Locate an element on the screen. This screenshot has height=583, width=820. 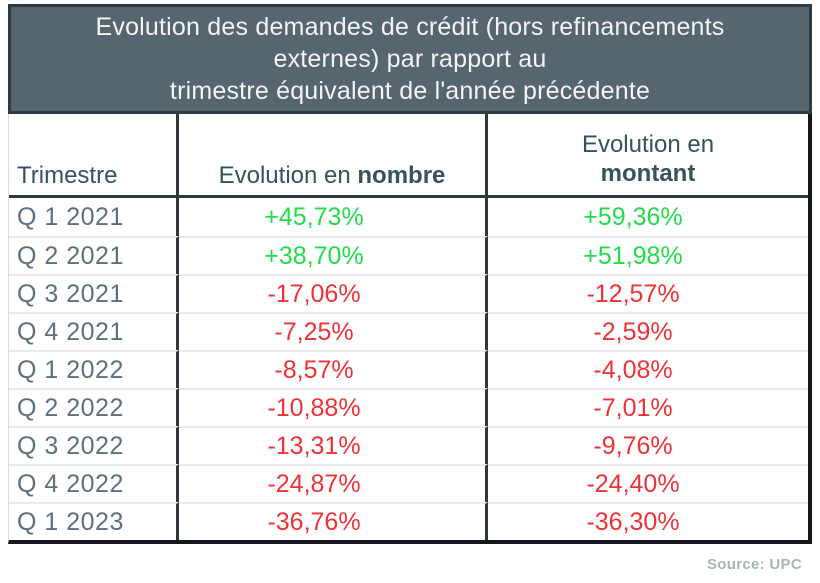
quarter-label: Q 2 2021 is located at coordinates (94, 255).